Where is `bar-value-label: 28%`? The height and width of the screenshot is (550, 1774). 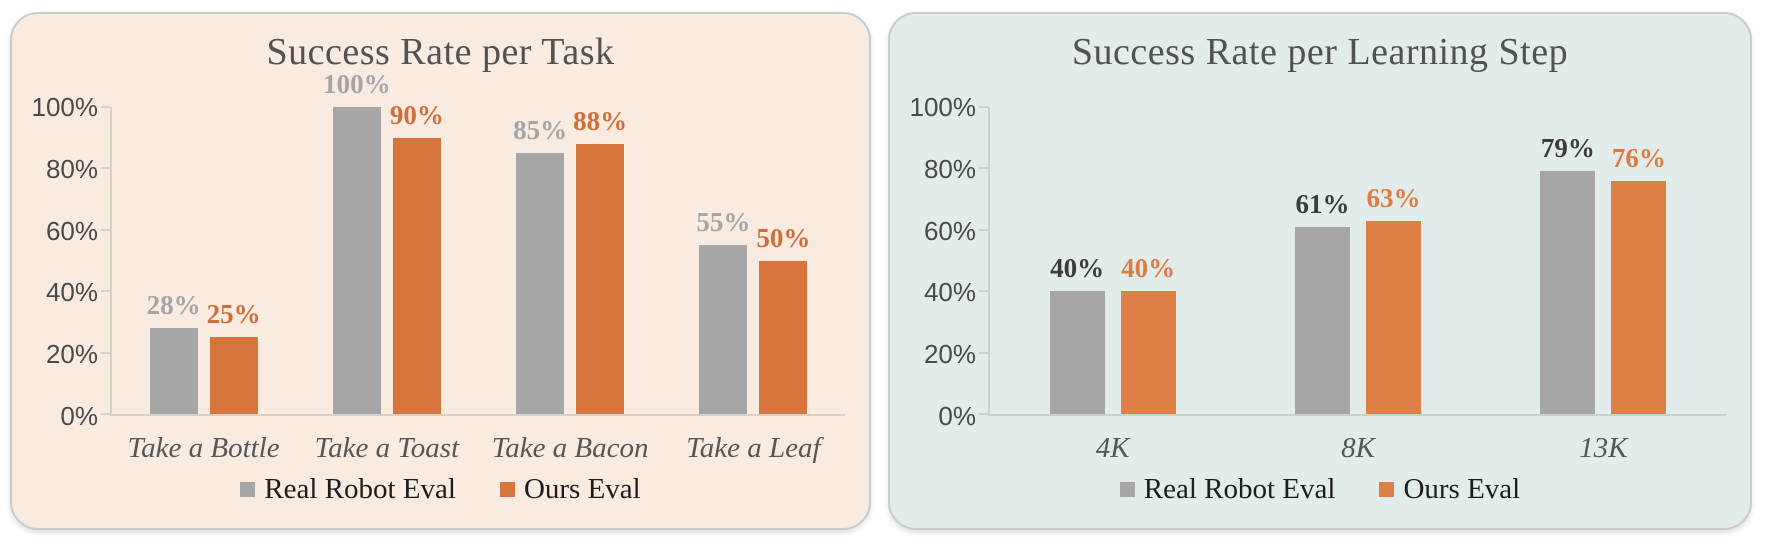
bar-value-label: 28% is located at coordinates (173, 305).